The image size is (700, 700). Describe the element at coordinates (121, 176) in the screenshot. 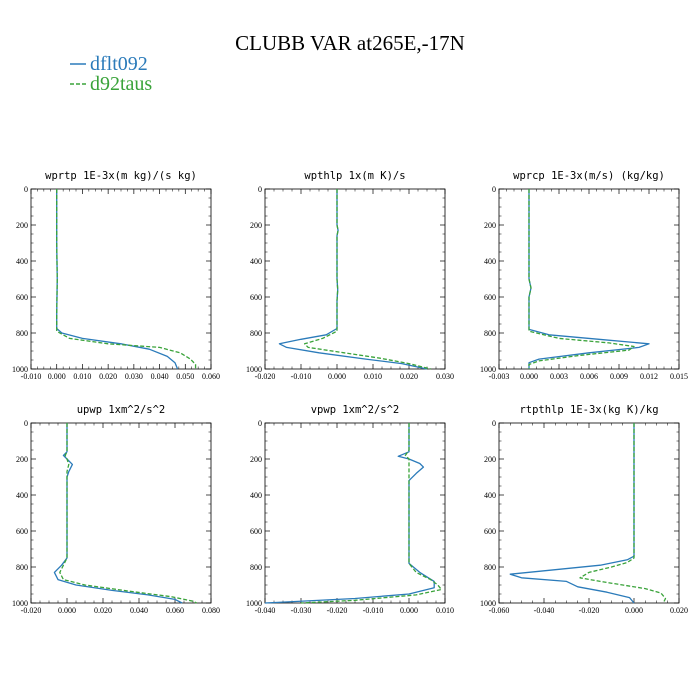

I see `panel-title: wprtp 1E-3x(m kg)/(s kg)` at that location.